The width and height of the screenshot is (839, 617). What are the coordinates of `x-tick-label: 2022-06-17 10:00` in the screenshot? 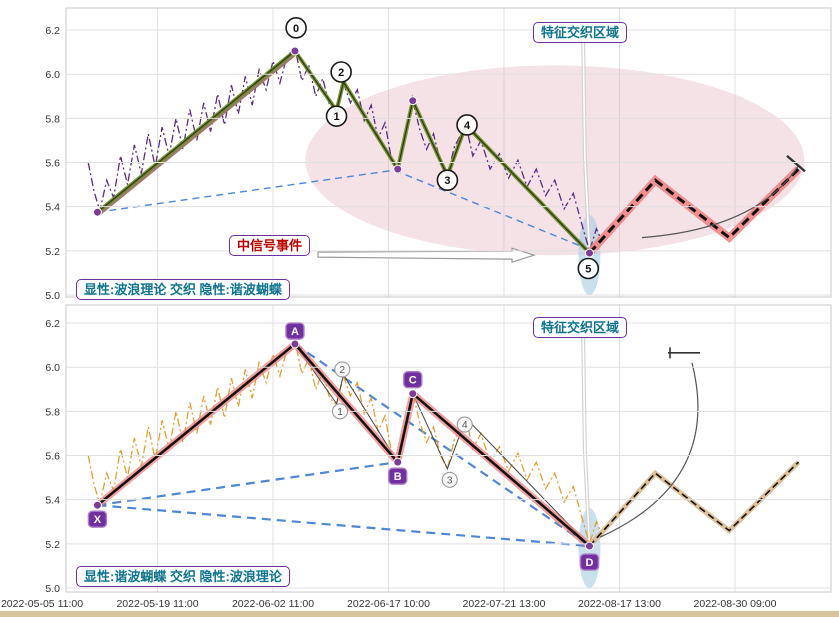 It's located at (388, 604).